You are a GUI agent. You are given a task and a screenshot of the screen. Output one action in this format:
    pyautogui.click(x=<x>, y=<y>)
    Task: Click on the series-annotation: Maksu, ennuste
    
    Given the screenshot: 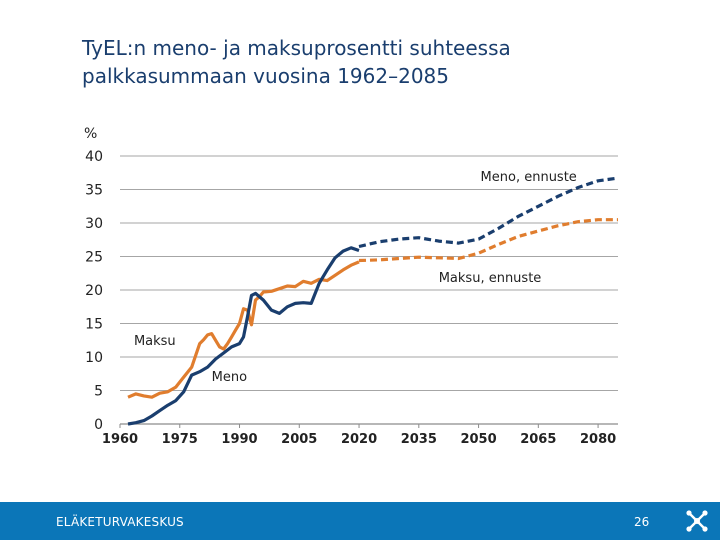 What is the action you would take?
    pyautogui.click(x=490, y=278)
    